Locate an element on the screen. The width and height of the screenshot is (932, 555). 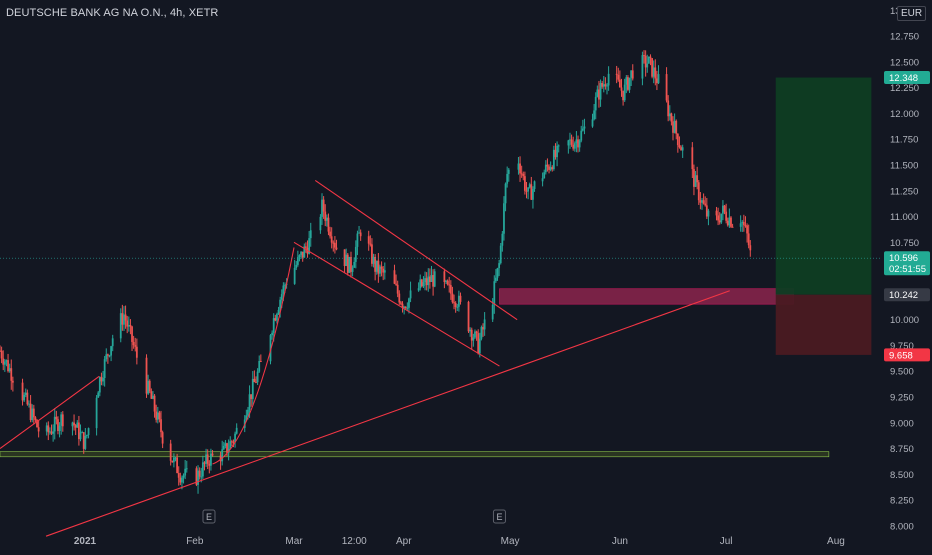
price-tick-label-13: 11.250 is located at coordinates (904, 191).